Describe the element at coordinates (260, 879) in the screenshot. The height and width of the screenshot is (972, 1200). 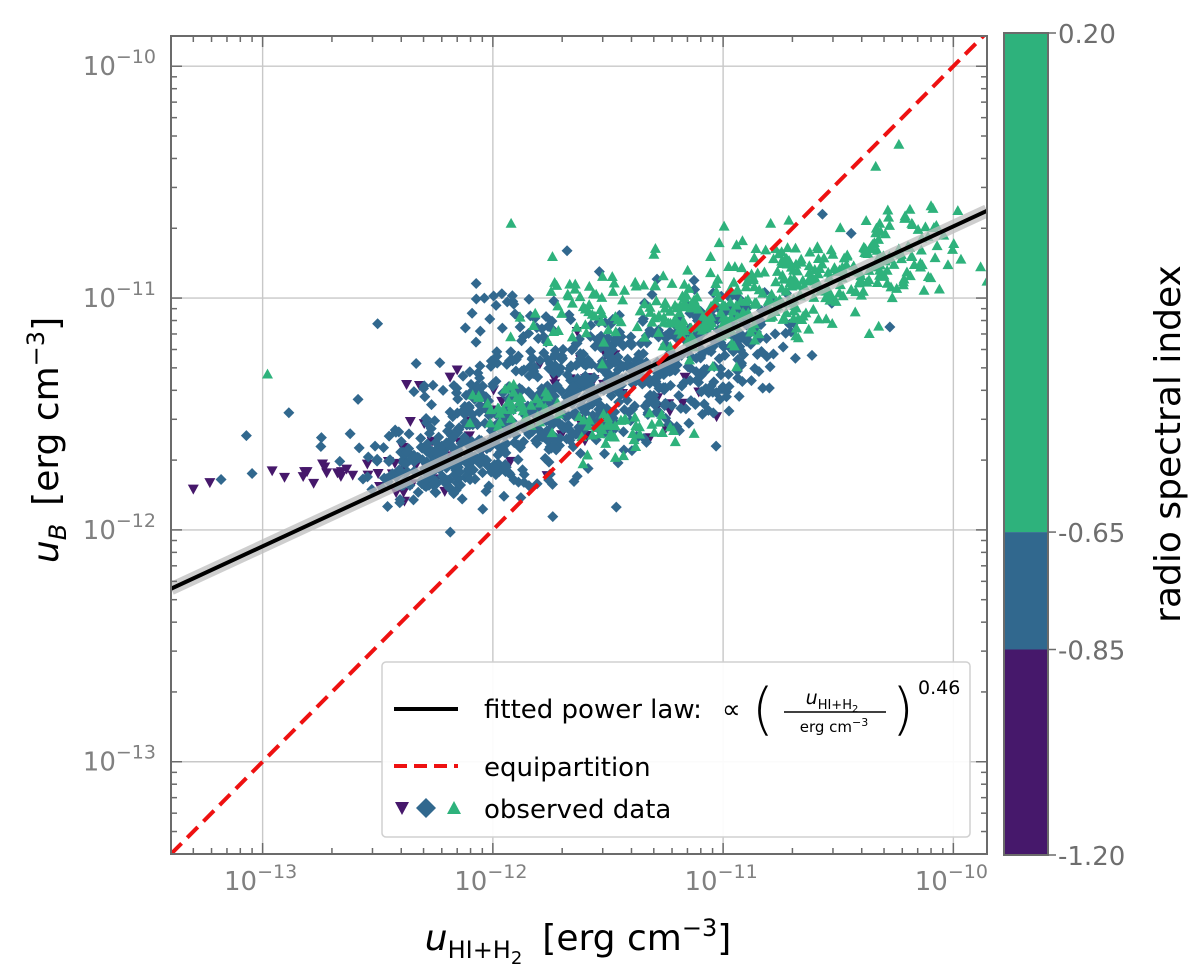
I see `x-tick-label: 10−13` at that location.